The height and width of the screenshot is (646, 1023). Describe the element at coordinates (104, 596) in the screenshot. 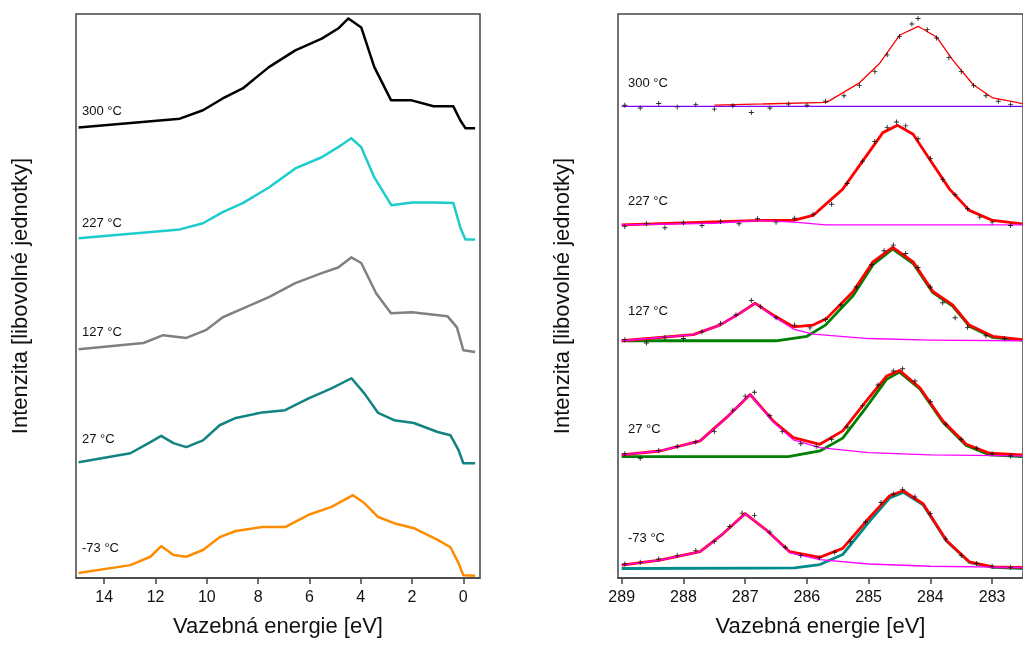

I see `x-tick-label: 14` at that location.